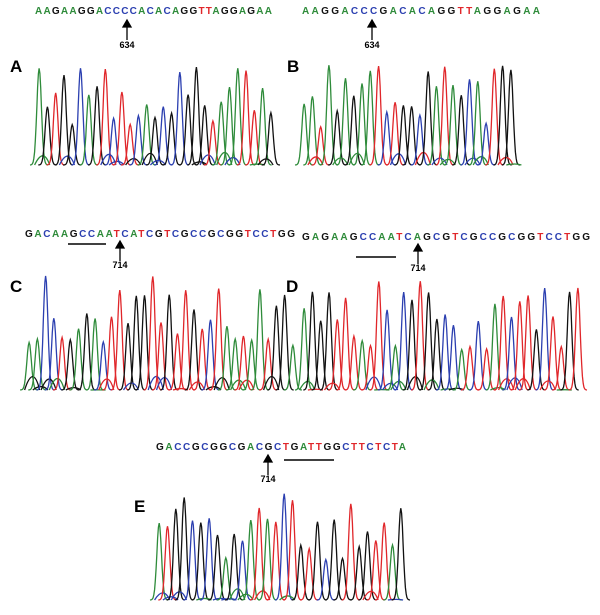 The image size is (600, 615). I want to click on panel-label: A, so click(16, 66).